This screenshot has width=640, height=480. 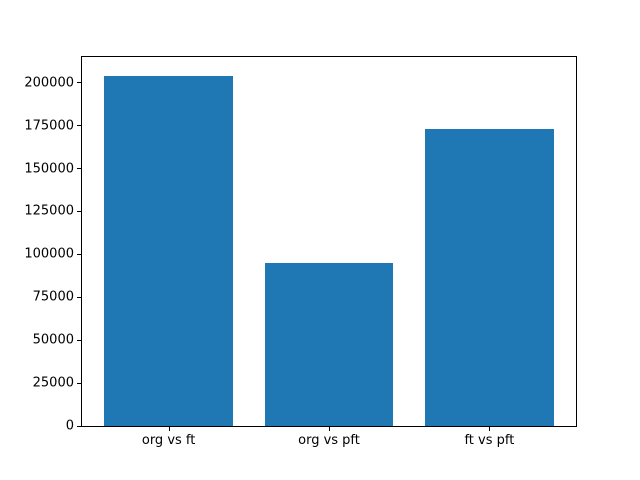 I want to click on x-tick-label: ft vs pft, so click(x=489, y=440).